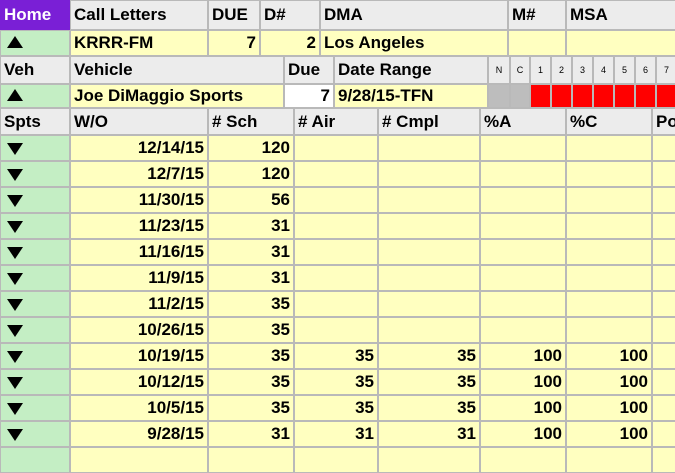 Image resolution: width=675 pixels, height=473 pixels. I want to click on cell-wo: 11/16/15, so click(139, 252).